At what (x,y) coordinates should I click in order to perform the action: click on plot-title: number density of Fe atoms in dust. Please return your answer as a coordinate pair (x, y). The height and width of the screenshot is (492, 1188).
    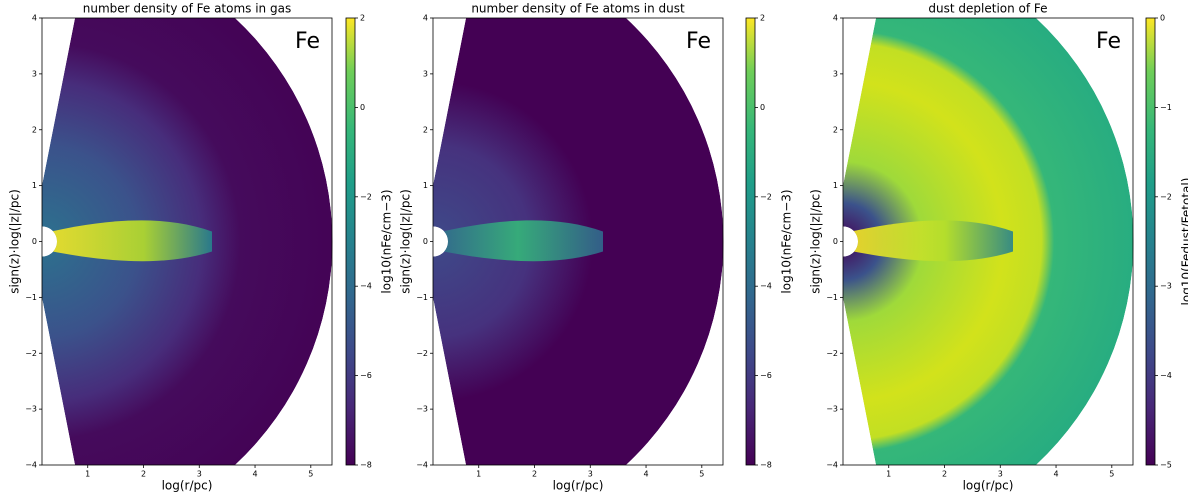
    Looking at the image, I should click on (578, 9).